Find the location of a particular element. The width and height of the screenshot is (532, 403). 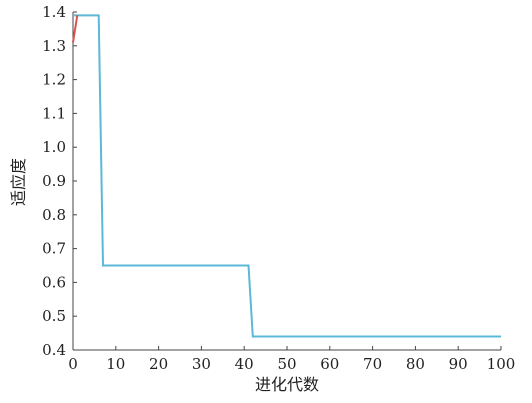

x-tick-label: 30 is located at coordinates (201, 364).